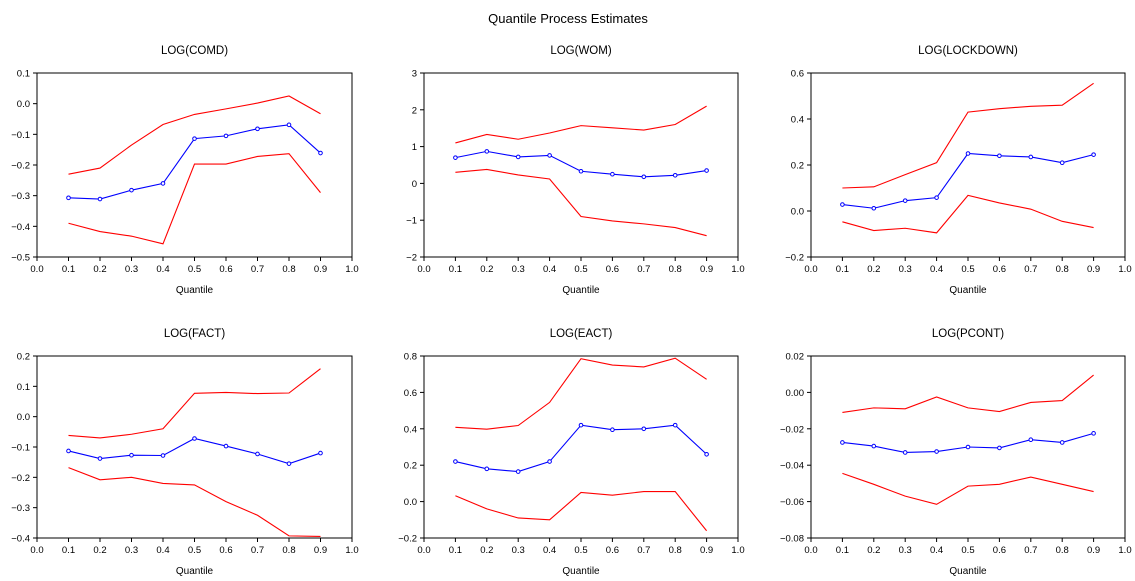  I want to click on panel-title: LOG(LOCKDOWN), so click(968, 51).